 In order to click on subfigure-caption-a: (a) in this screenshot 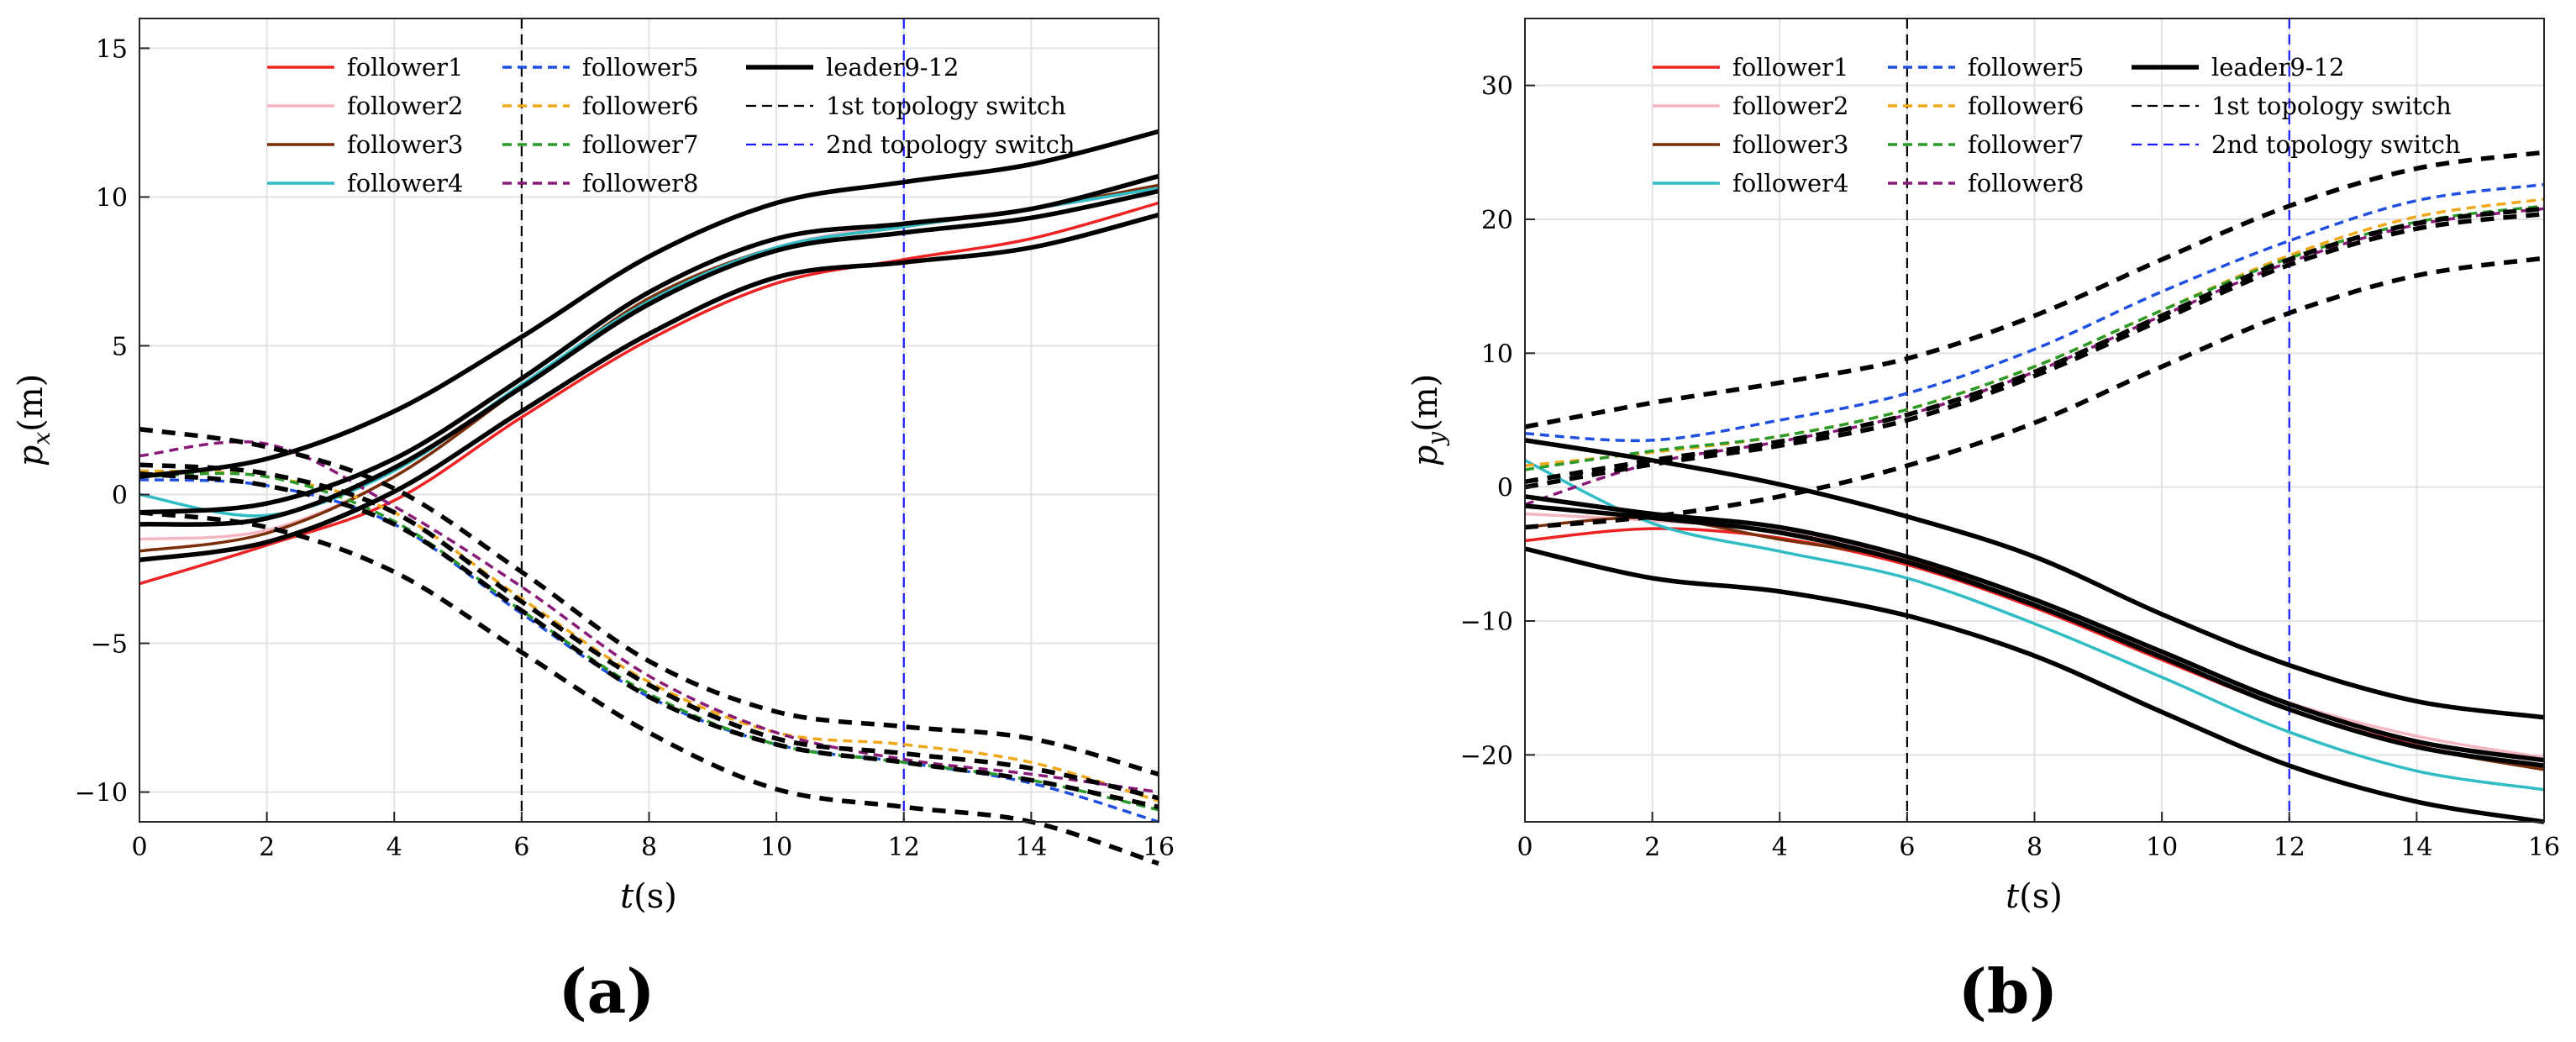, I will do `click(607, 991)`.